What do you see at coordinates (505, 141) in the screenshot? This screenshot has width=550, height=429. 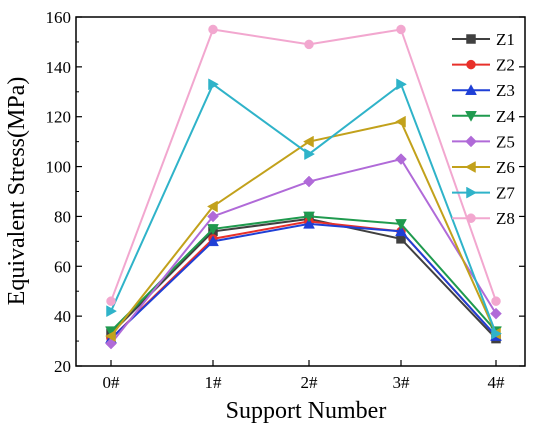 I see `legend-label: Z5` at bounding box center [505, 141].